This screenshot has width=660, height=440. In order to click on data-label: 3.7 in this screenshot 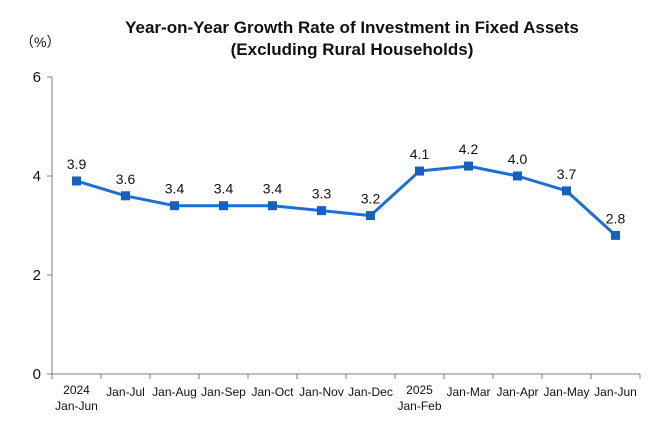, I will do `click(567, 174)`.